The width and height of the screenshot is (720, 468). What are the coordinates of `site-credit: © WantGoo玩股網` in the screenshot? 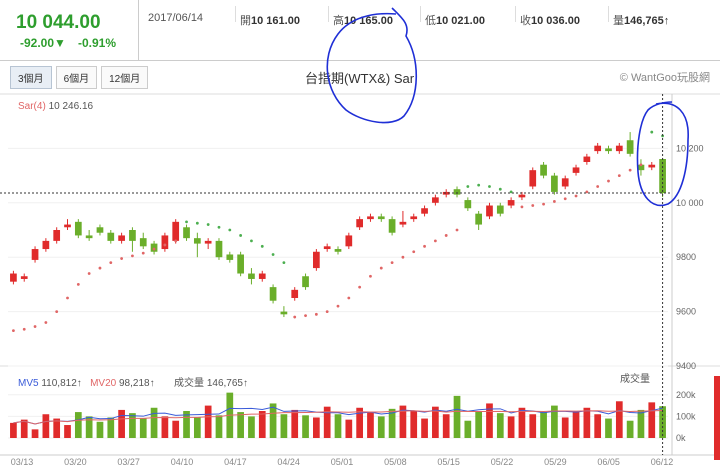 It's located at (664, 78).